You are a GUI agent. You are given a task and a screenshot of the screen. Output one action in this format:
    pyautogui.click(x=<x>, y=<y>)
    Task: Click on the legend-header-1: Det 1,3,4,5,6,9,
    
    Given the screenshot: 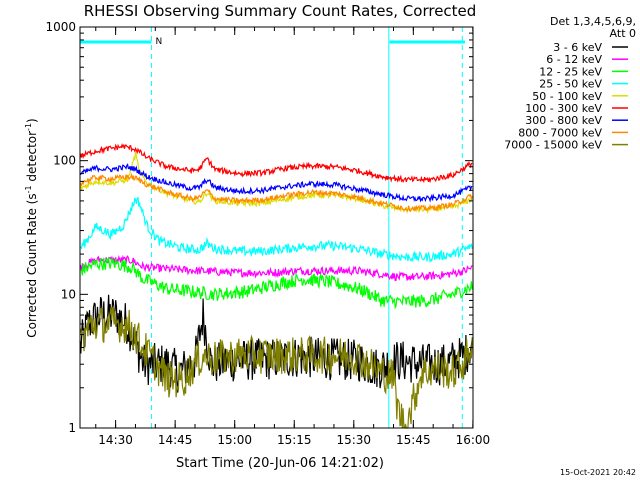 What is the action you would take?
    pyautogui.click(x=593, y=21)
    